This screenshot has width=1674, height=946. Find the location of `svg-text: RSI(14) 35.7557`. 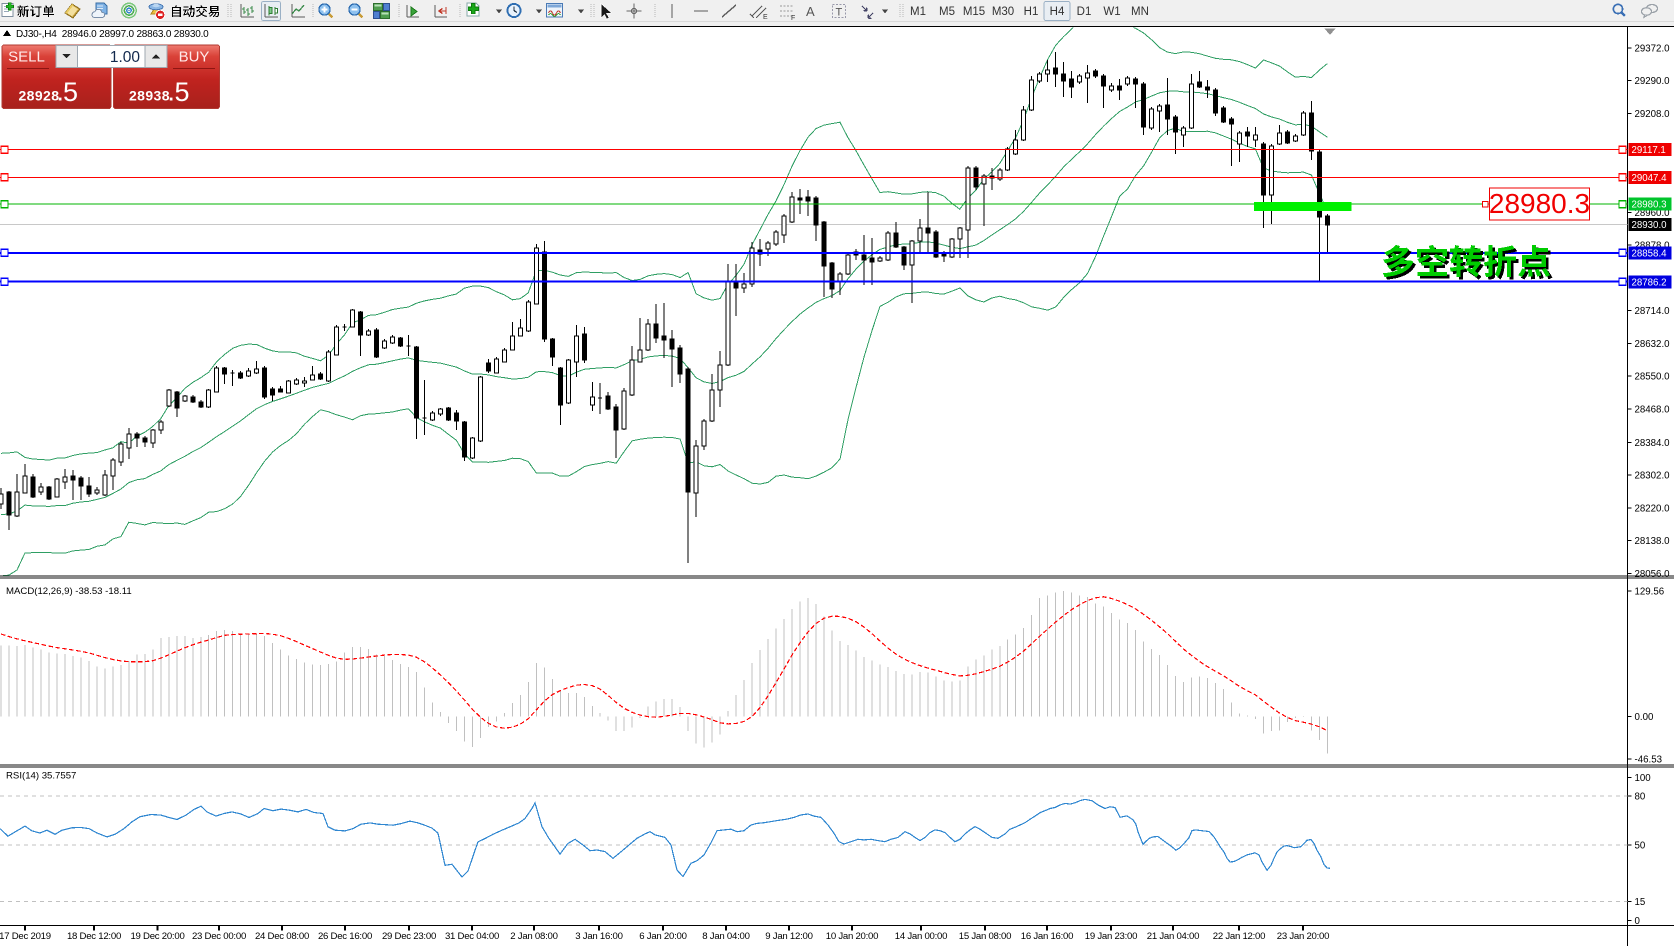

svg-text: RSI(14) 35.7557 is located at coordinates (41, 776).